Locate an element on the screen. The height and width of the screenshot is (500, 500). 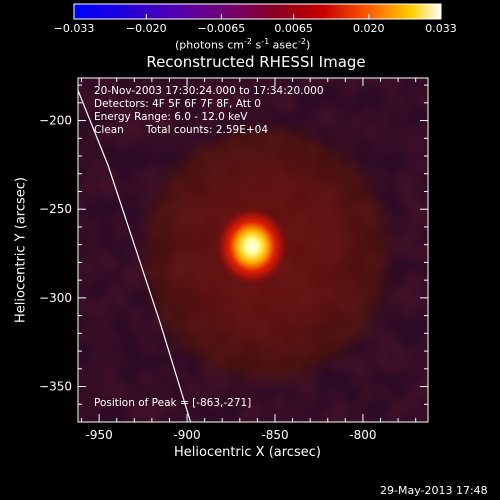
y-tick-label: −300 is located at coordinates (55, 298).